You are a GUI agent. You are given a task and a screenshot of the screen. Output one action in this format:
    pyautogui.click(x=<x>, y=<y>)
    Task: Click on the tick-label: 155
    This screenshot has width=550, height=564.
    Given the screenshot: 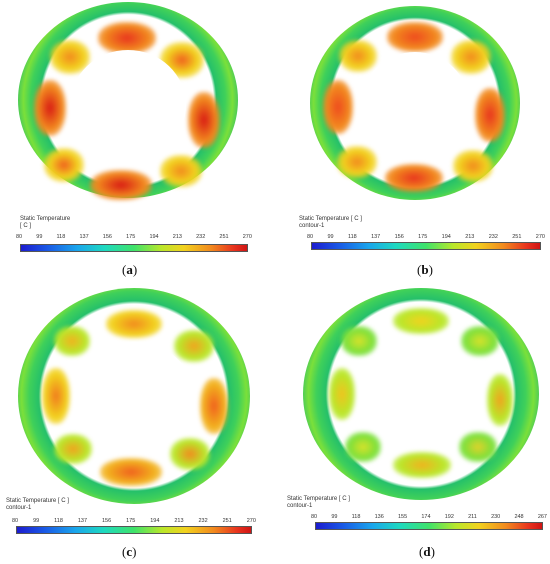 What is the action you would take?
    pyautogui.click(x=402, y=517)
    